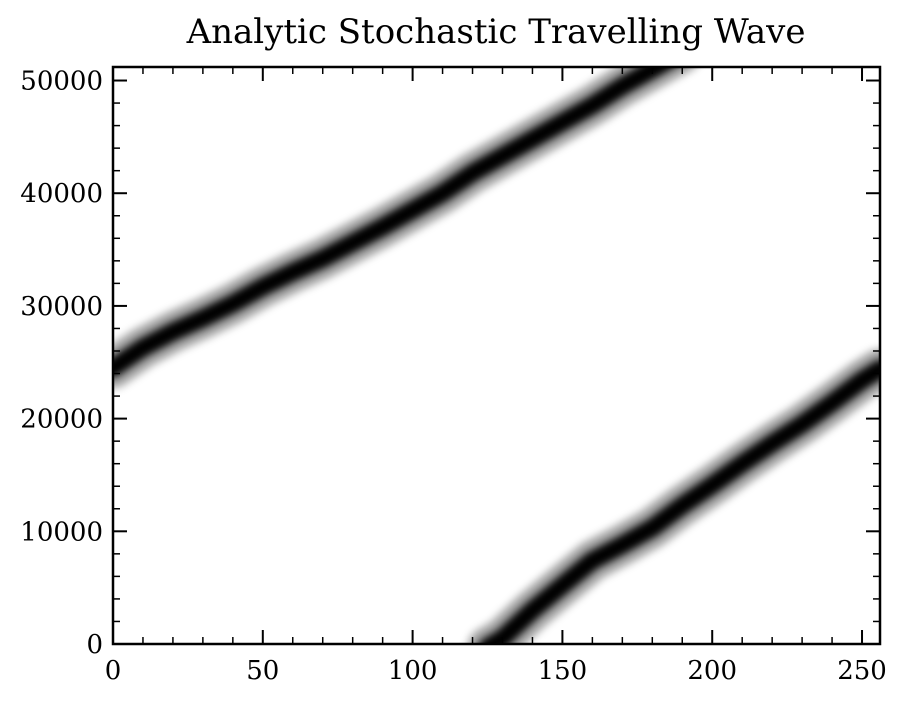  I want to click on chart-title: Analytic Stochastic Travelling Wave, so click(496, 32).